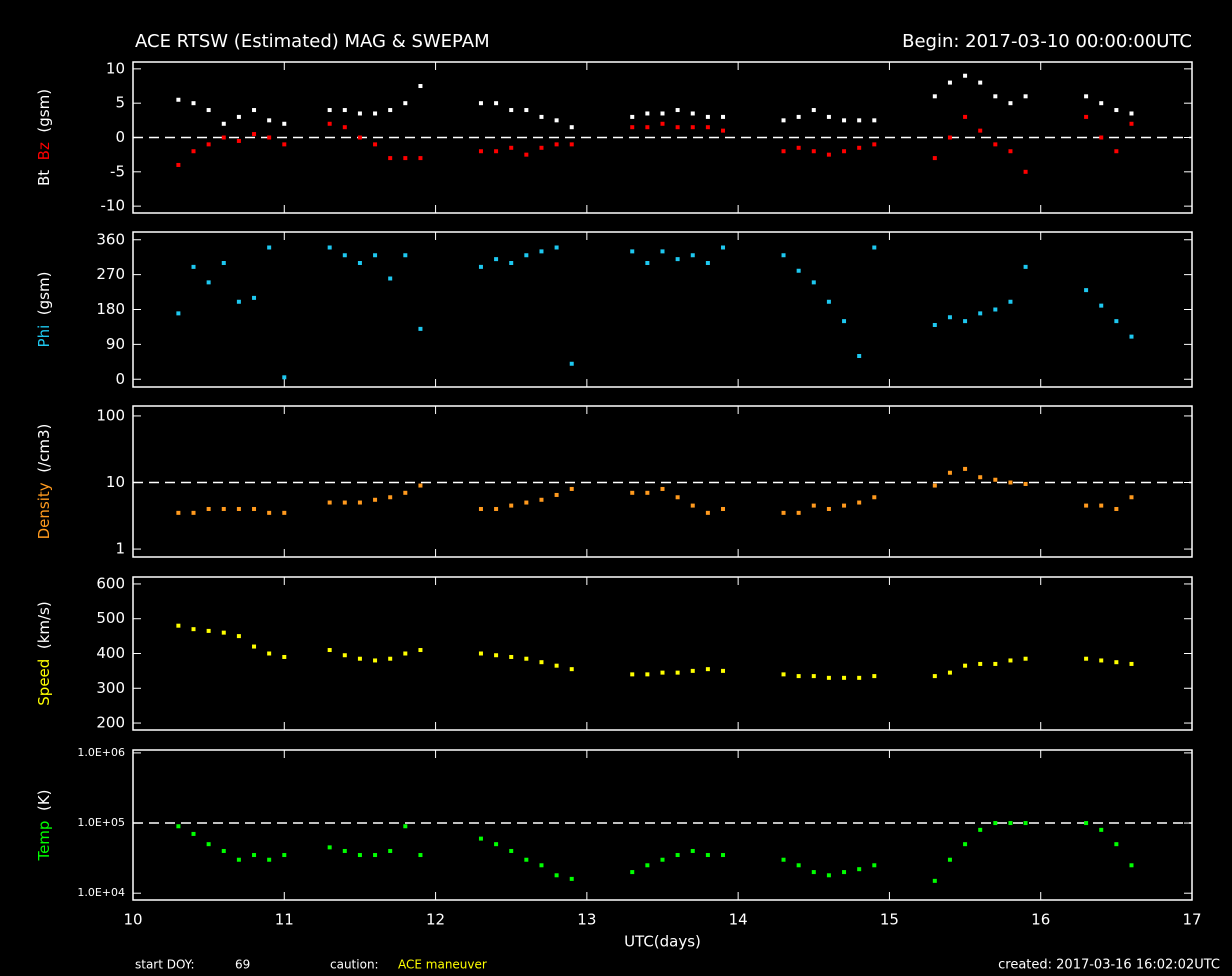  I want to click on y-tick-label: 1, so click(120, 549).